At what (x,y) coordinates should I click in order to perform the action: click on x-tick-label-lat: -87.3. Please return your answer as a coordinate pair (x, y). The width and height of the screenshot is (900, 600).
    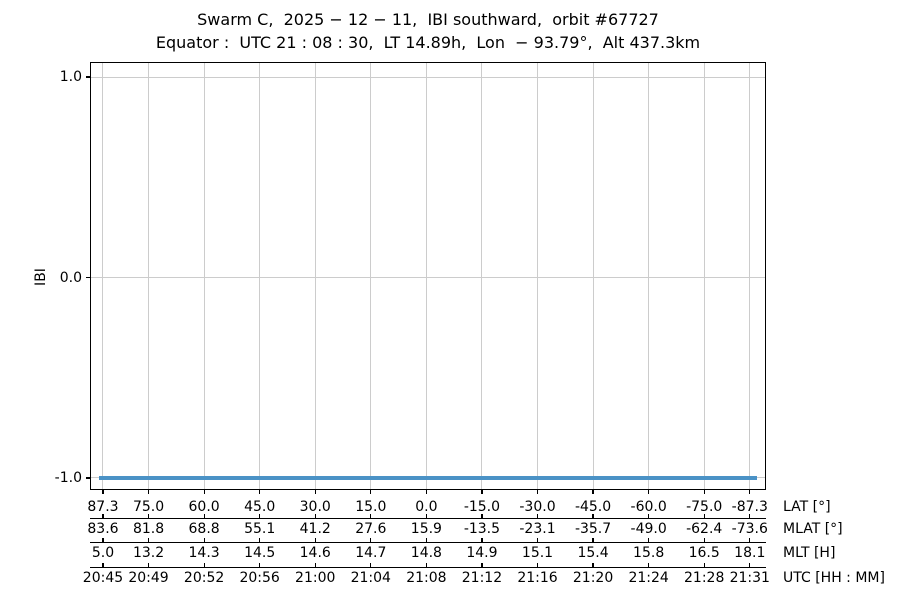
    Looking at the image, I should click on (749, 507).